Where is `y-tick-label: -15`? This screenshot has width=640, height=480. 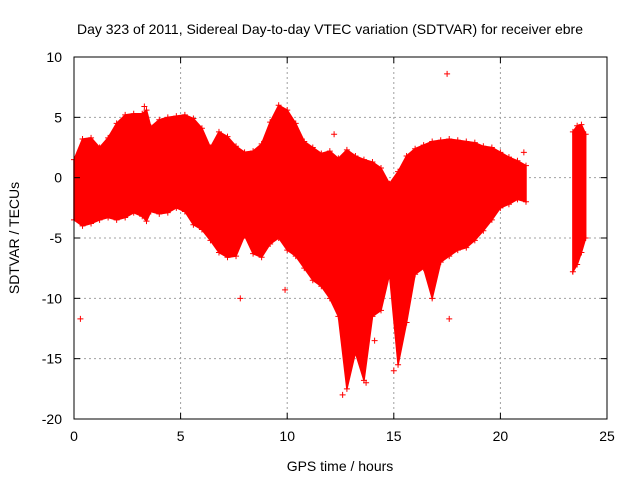
y-tick-label: -15 is located at coordinates (52, 359).